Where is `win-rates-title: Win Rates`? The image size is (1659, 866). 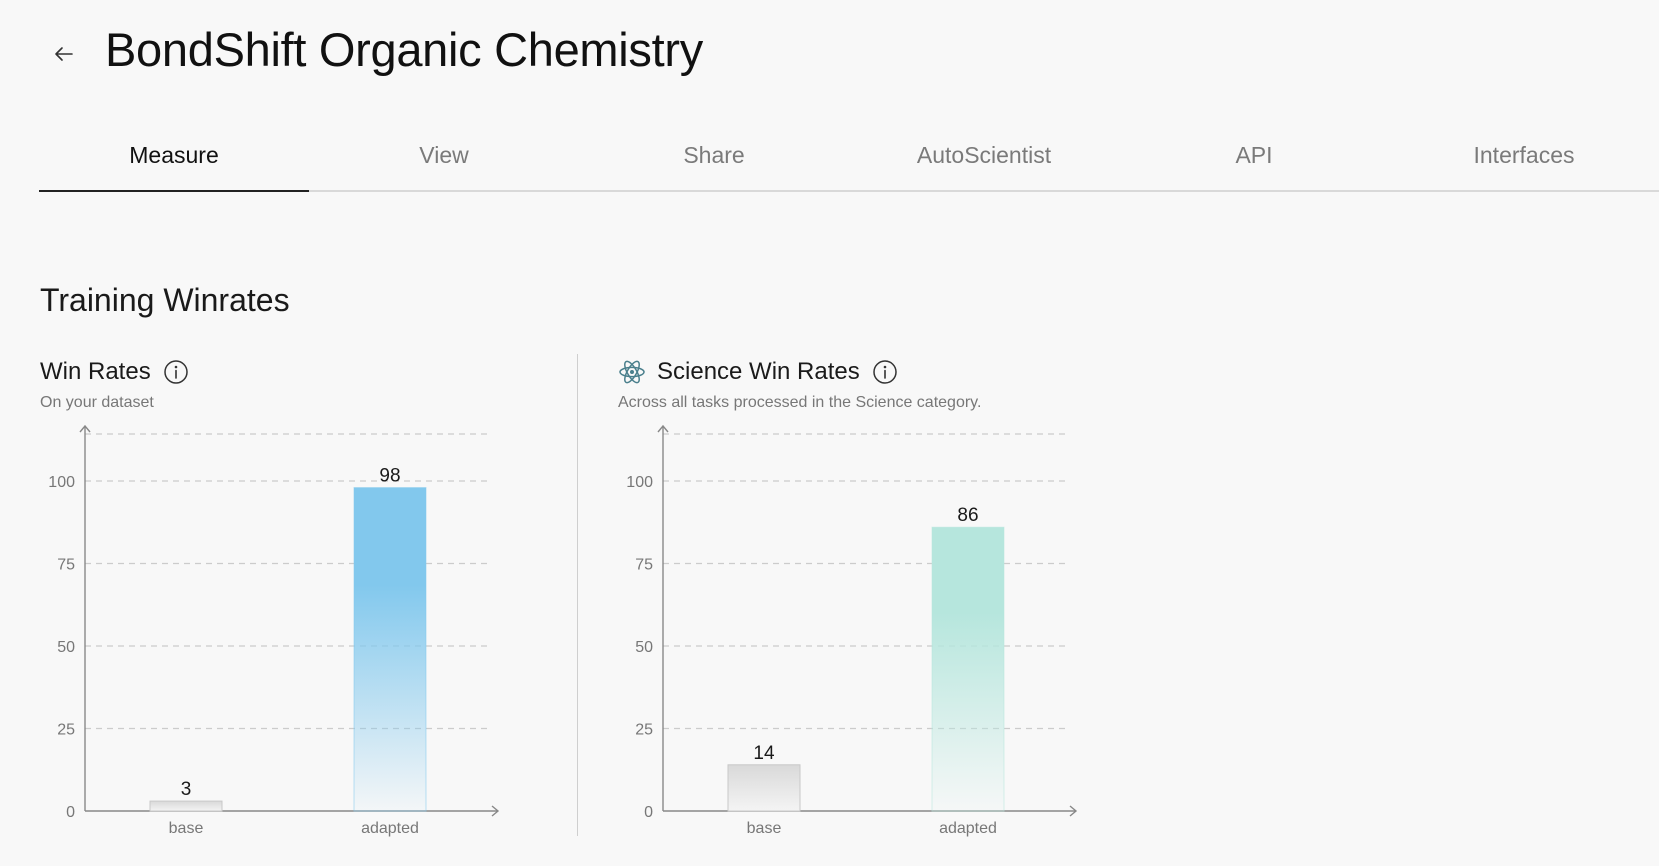 win-rates-title: Win Rates is located at coordinates (95, 371).